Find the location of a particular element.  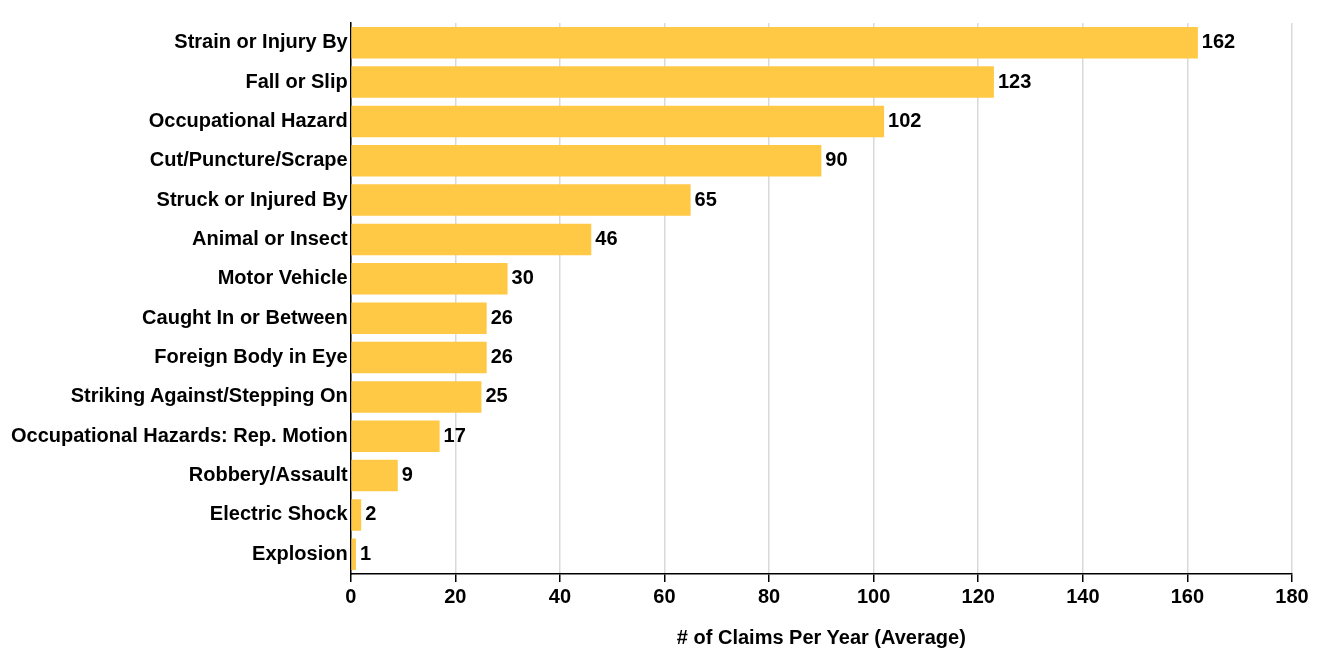

x-tick-label: 0 is located at coordinates (351, 595).